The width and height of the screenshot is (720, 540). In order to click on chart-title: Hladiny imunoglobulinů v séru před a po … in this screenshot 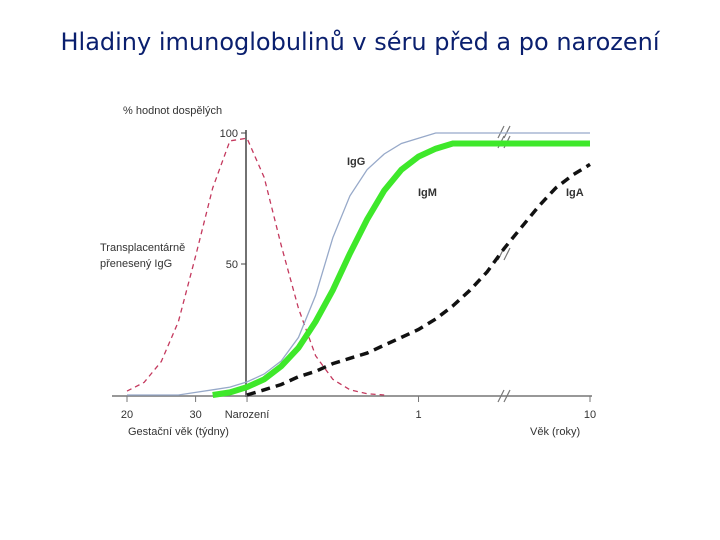, I will do `click(360, 42)`.